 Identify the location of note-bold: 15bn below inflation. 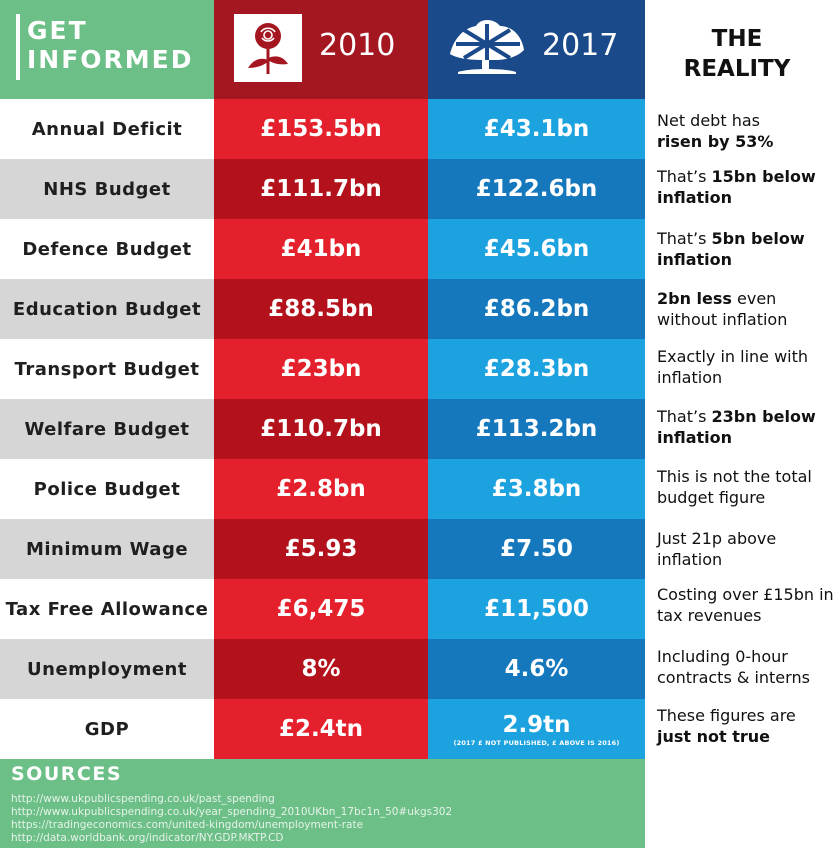
(736, 187).